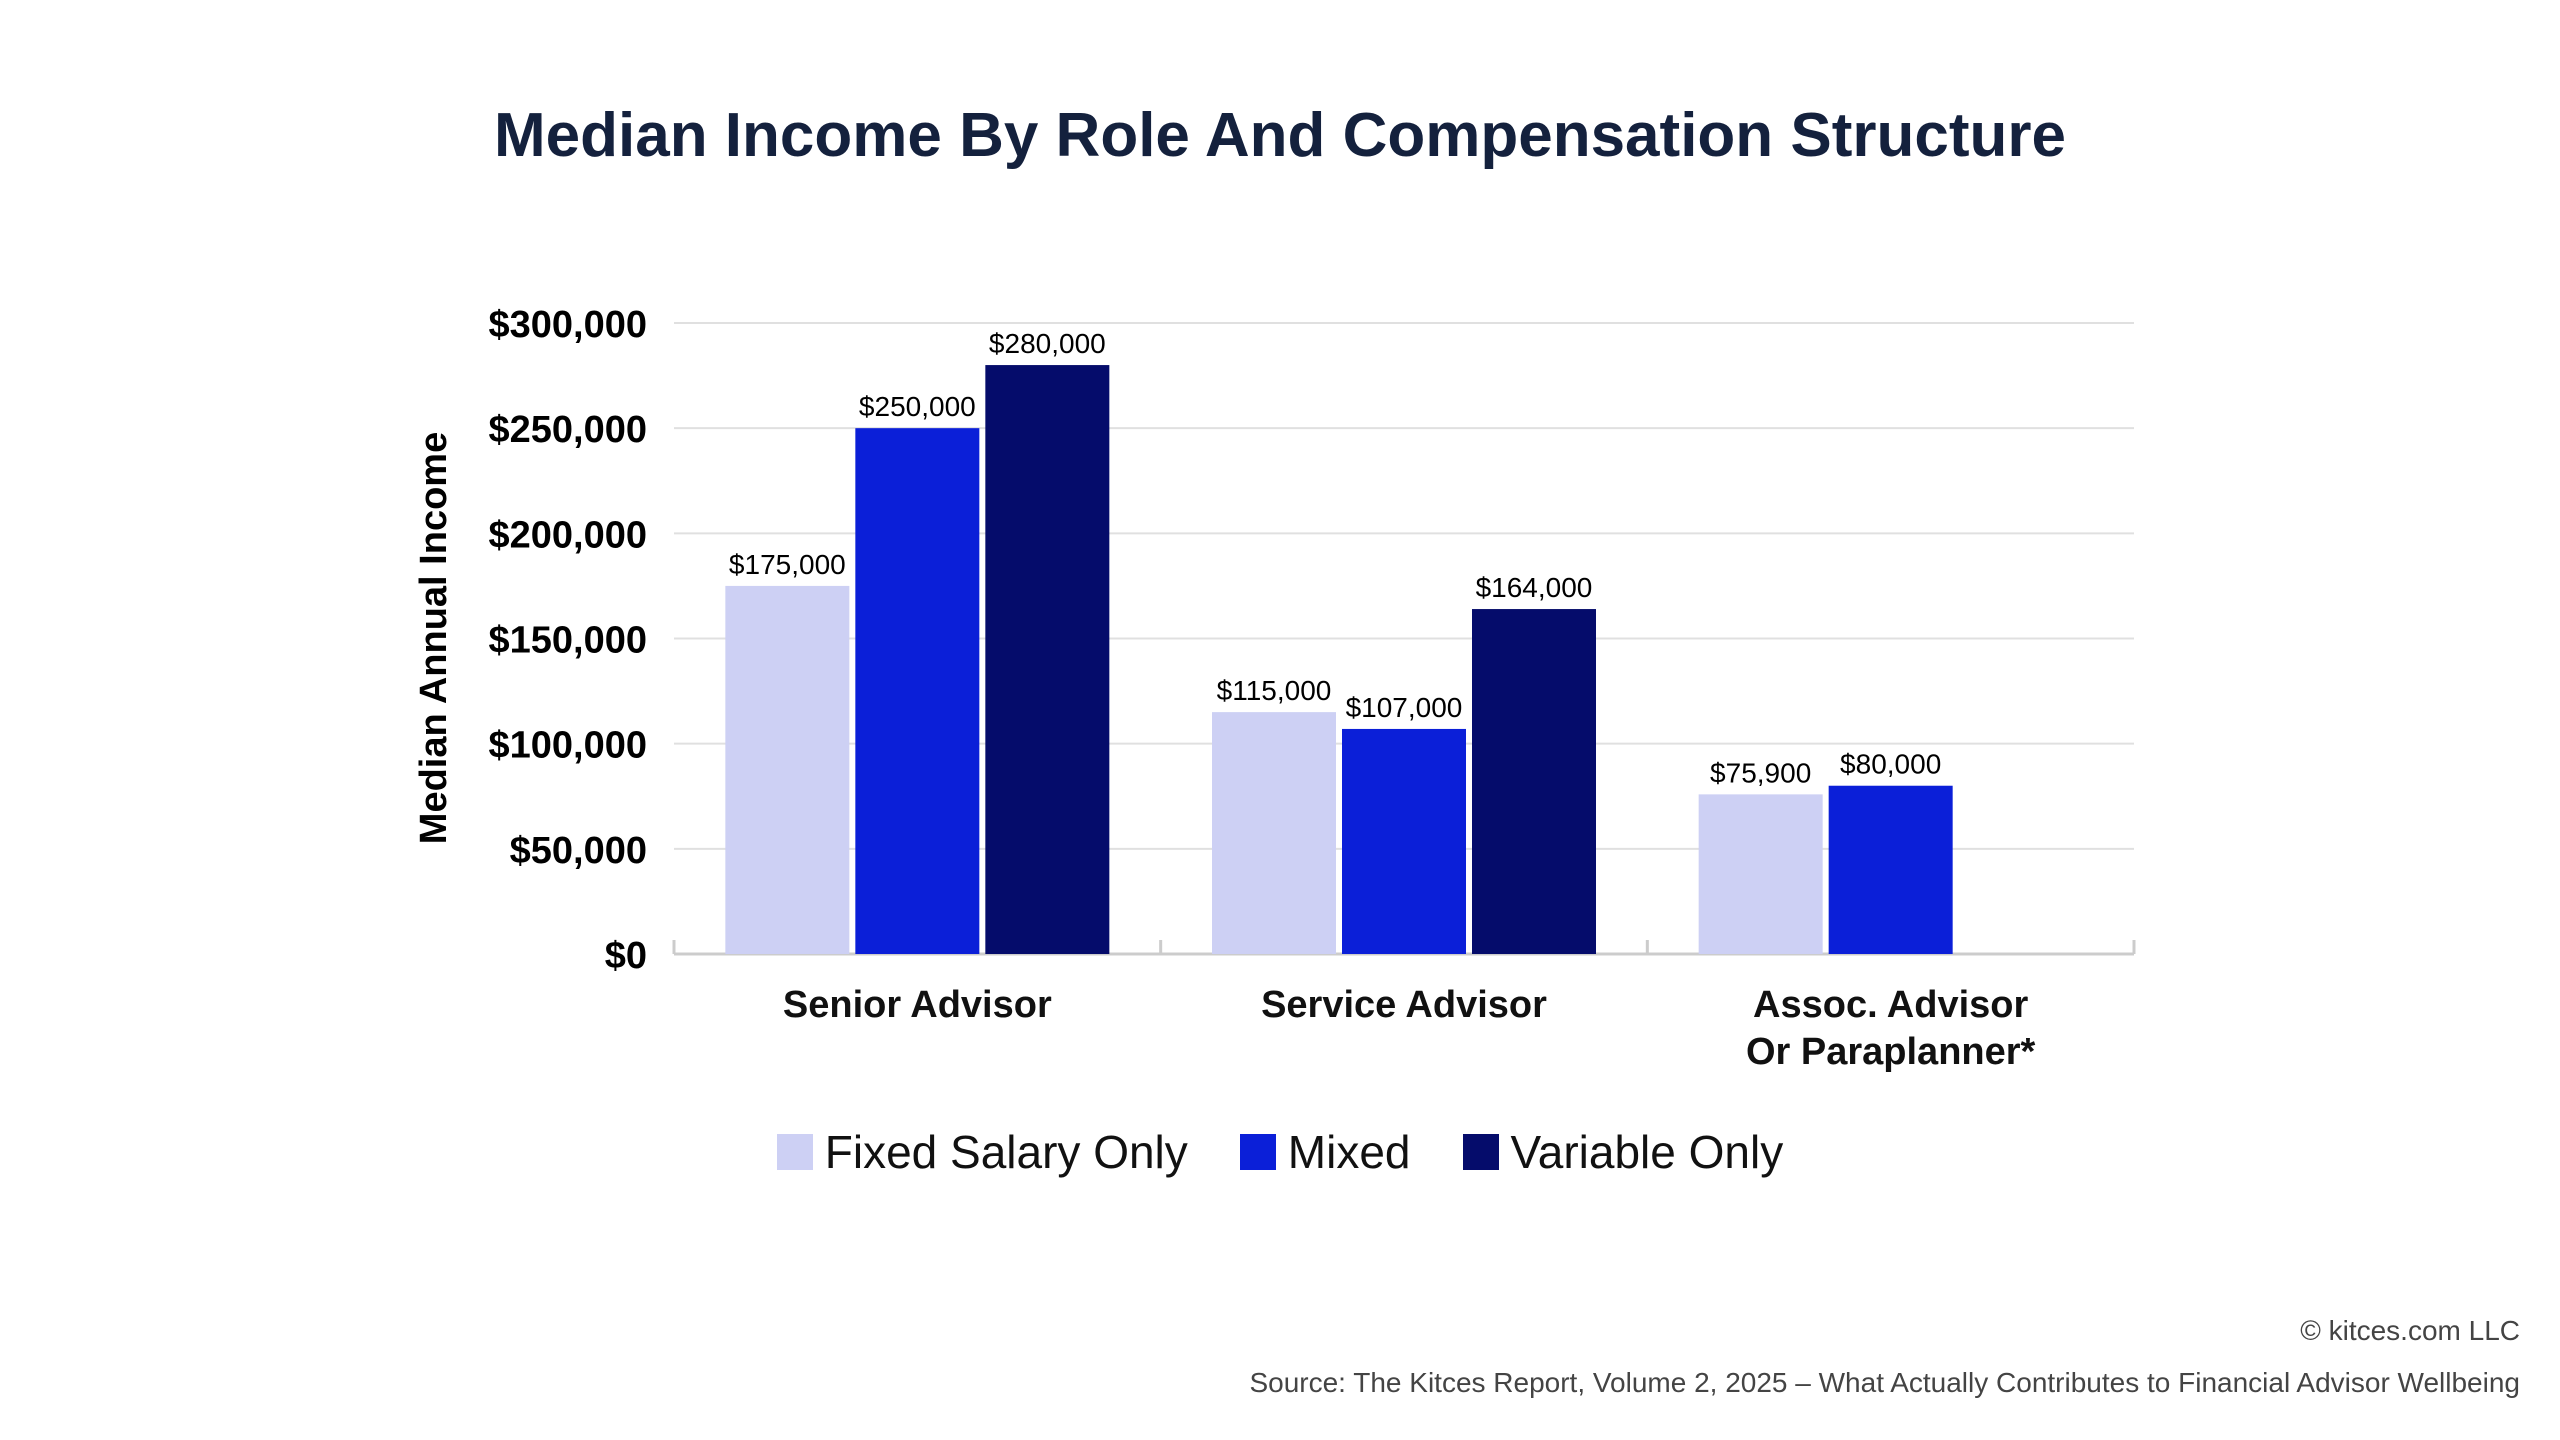 The image size is (2560, 1440). I want to click on legend: Fixed Salary Only Mixed Variable Only, so click(1280, 1152).